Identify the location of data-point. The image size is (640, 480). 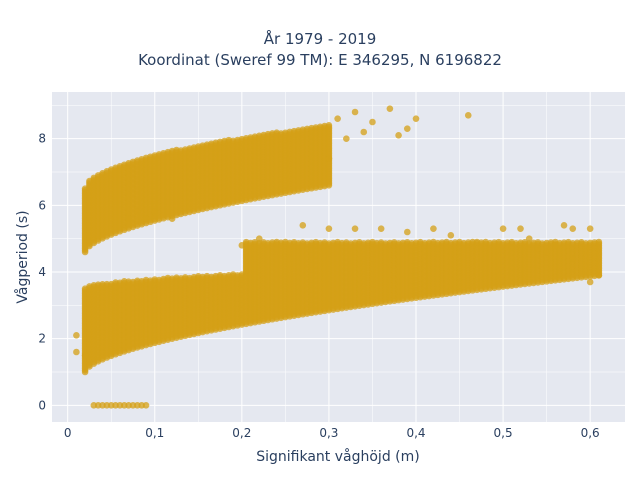
(599, 242).